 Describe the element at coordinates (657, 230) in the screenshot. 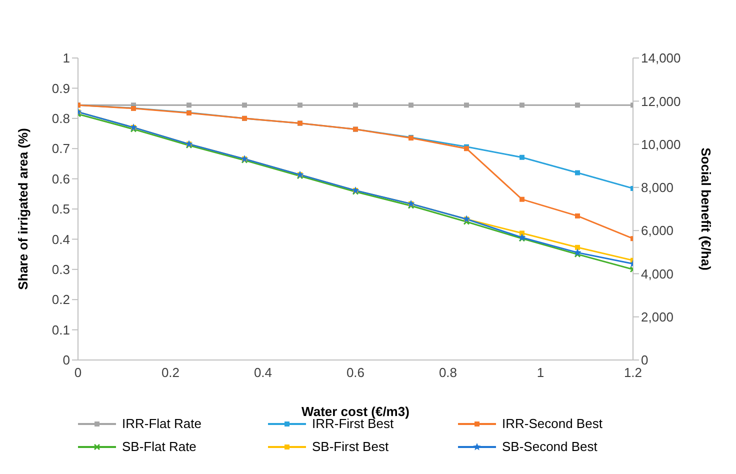

I see `y2-tick-label: 6,000` at that location.